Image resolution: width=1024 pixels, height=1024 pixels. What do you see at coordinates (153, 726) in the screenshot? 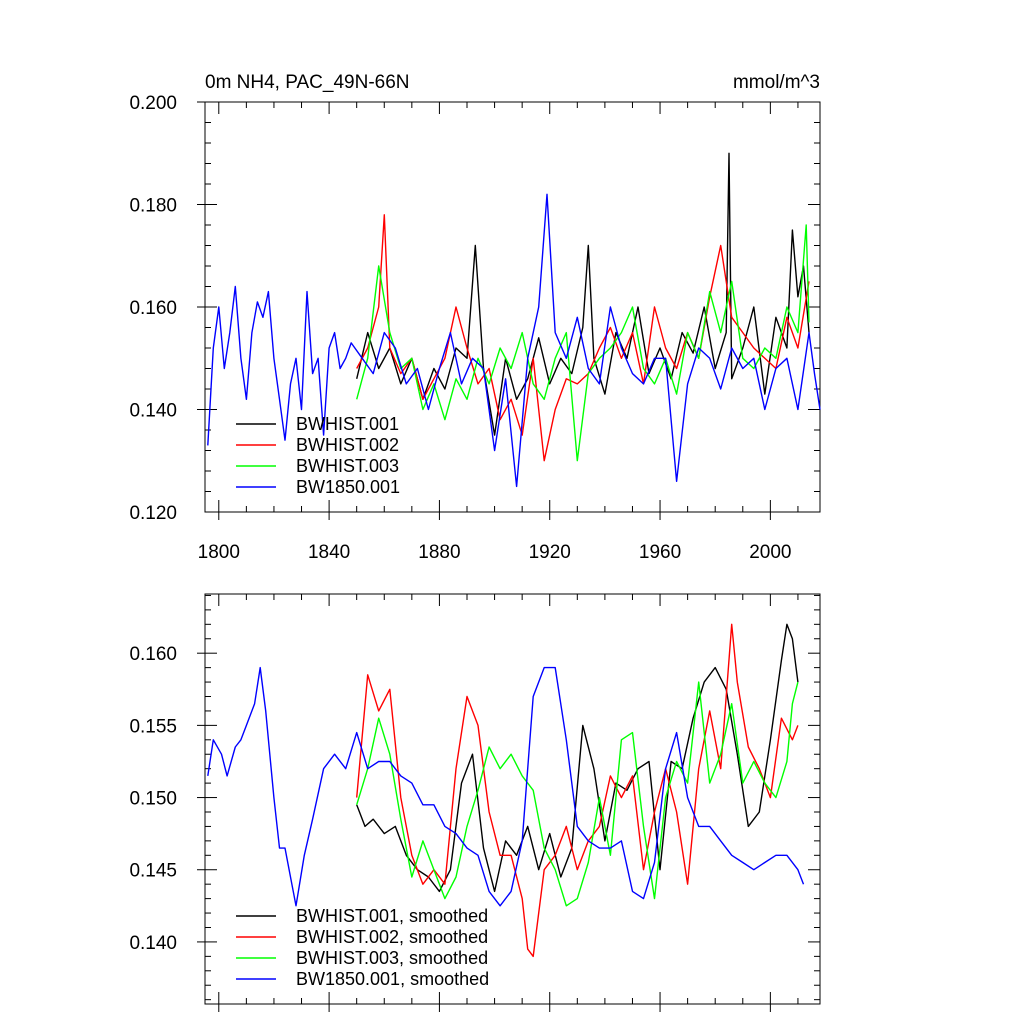
I see `bottom-y-tick-label: 0.155` at bounding box center [153, 726].